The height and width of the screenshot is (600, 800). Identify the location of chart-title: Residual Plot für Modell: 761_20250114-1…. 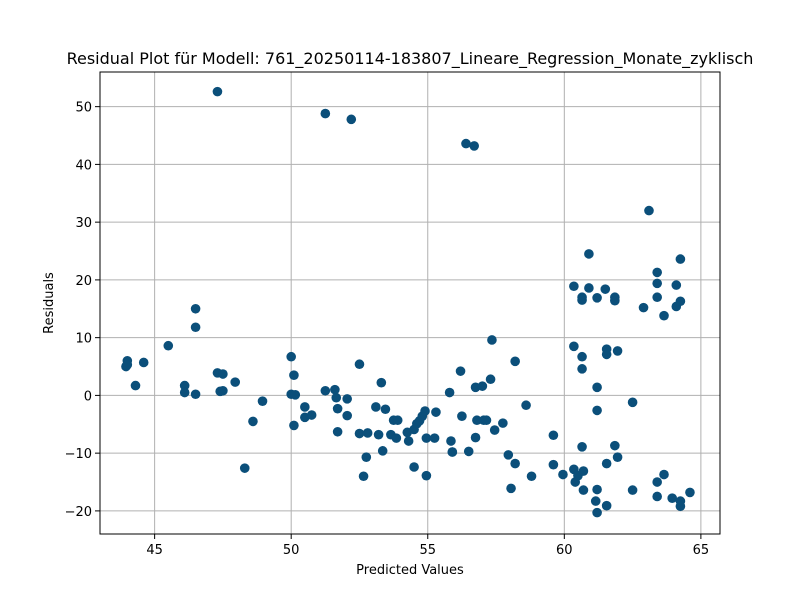
(410, 59).